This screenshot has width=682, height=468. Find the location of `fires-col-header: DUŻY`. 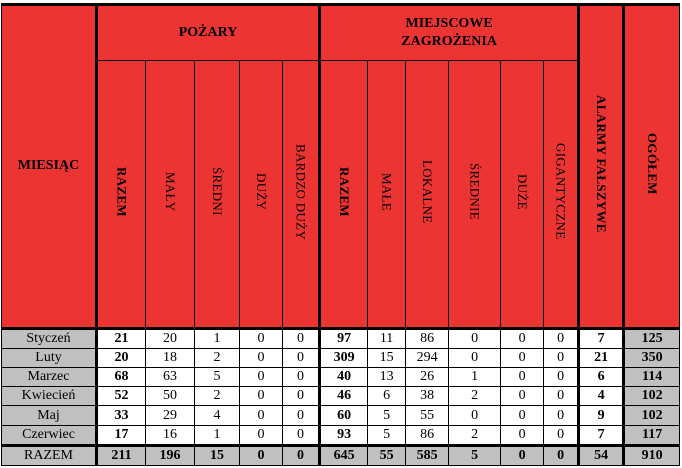

fires-col-header: DUŻY is located at coordinates (261, 194).